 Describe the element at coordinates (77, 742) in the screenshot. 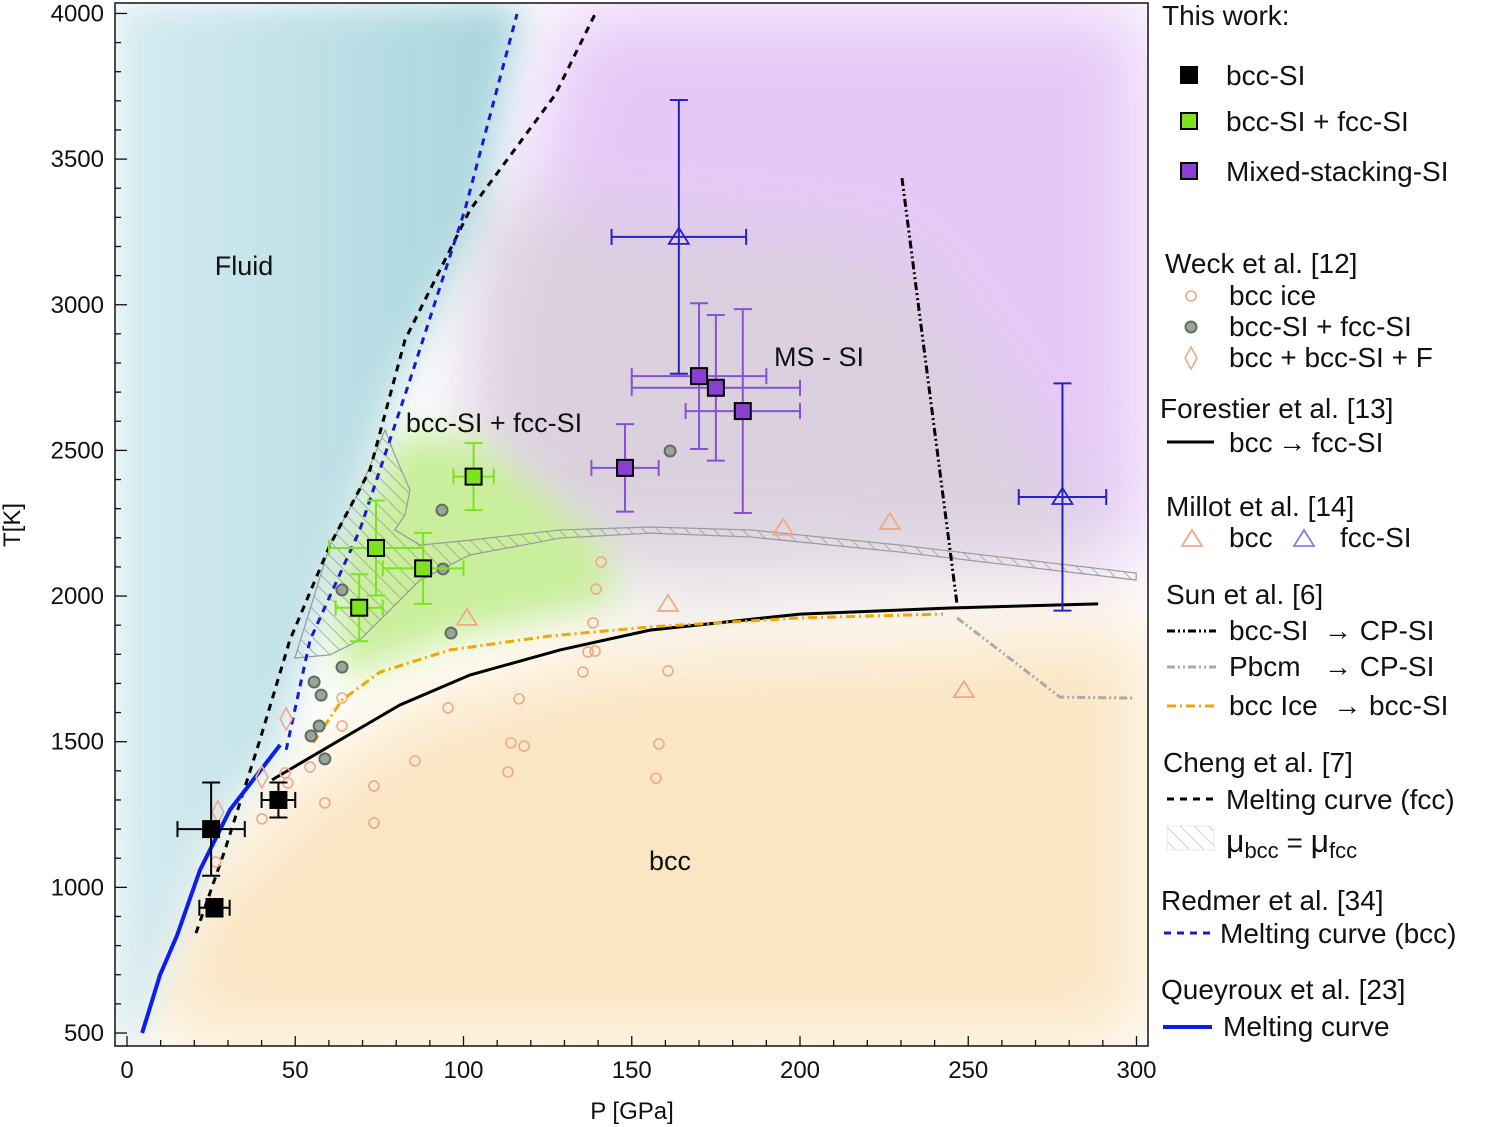

I see `y-tick-label: 1500` at that location.